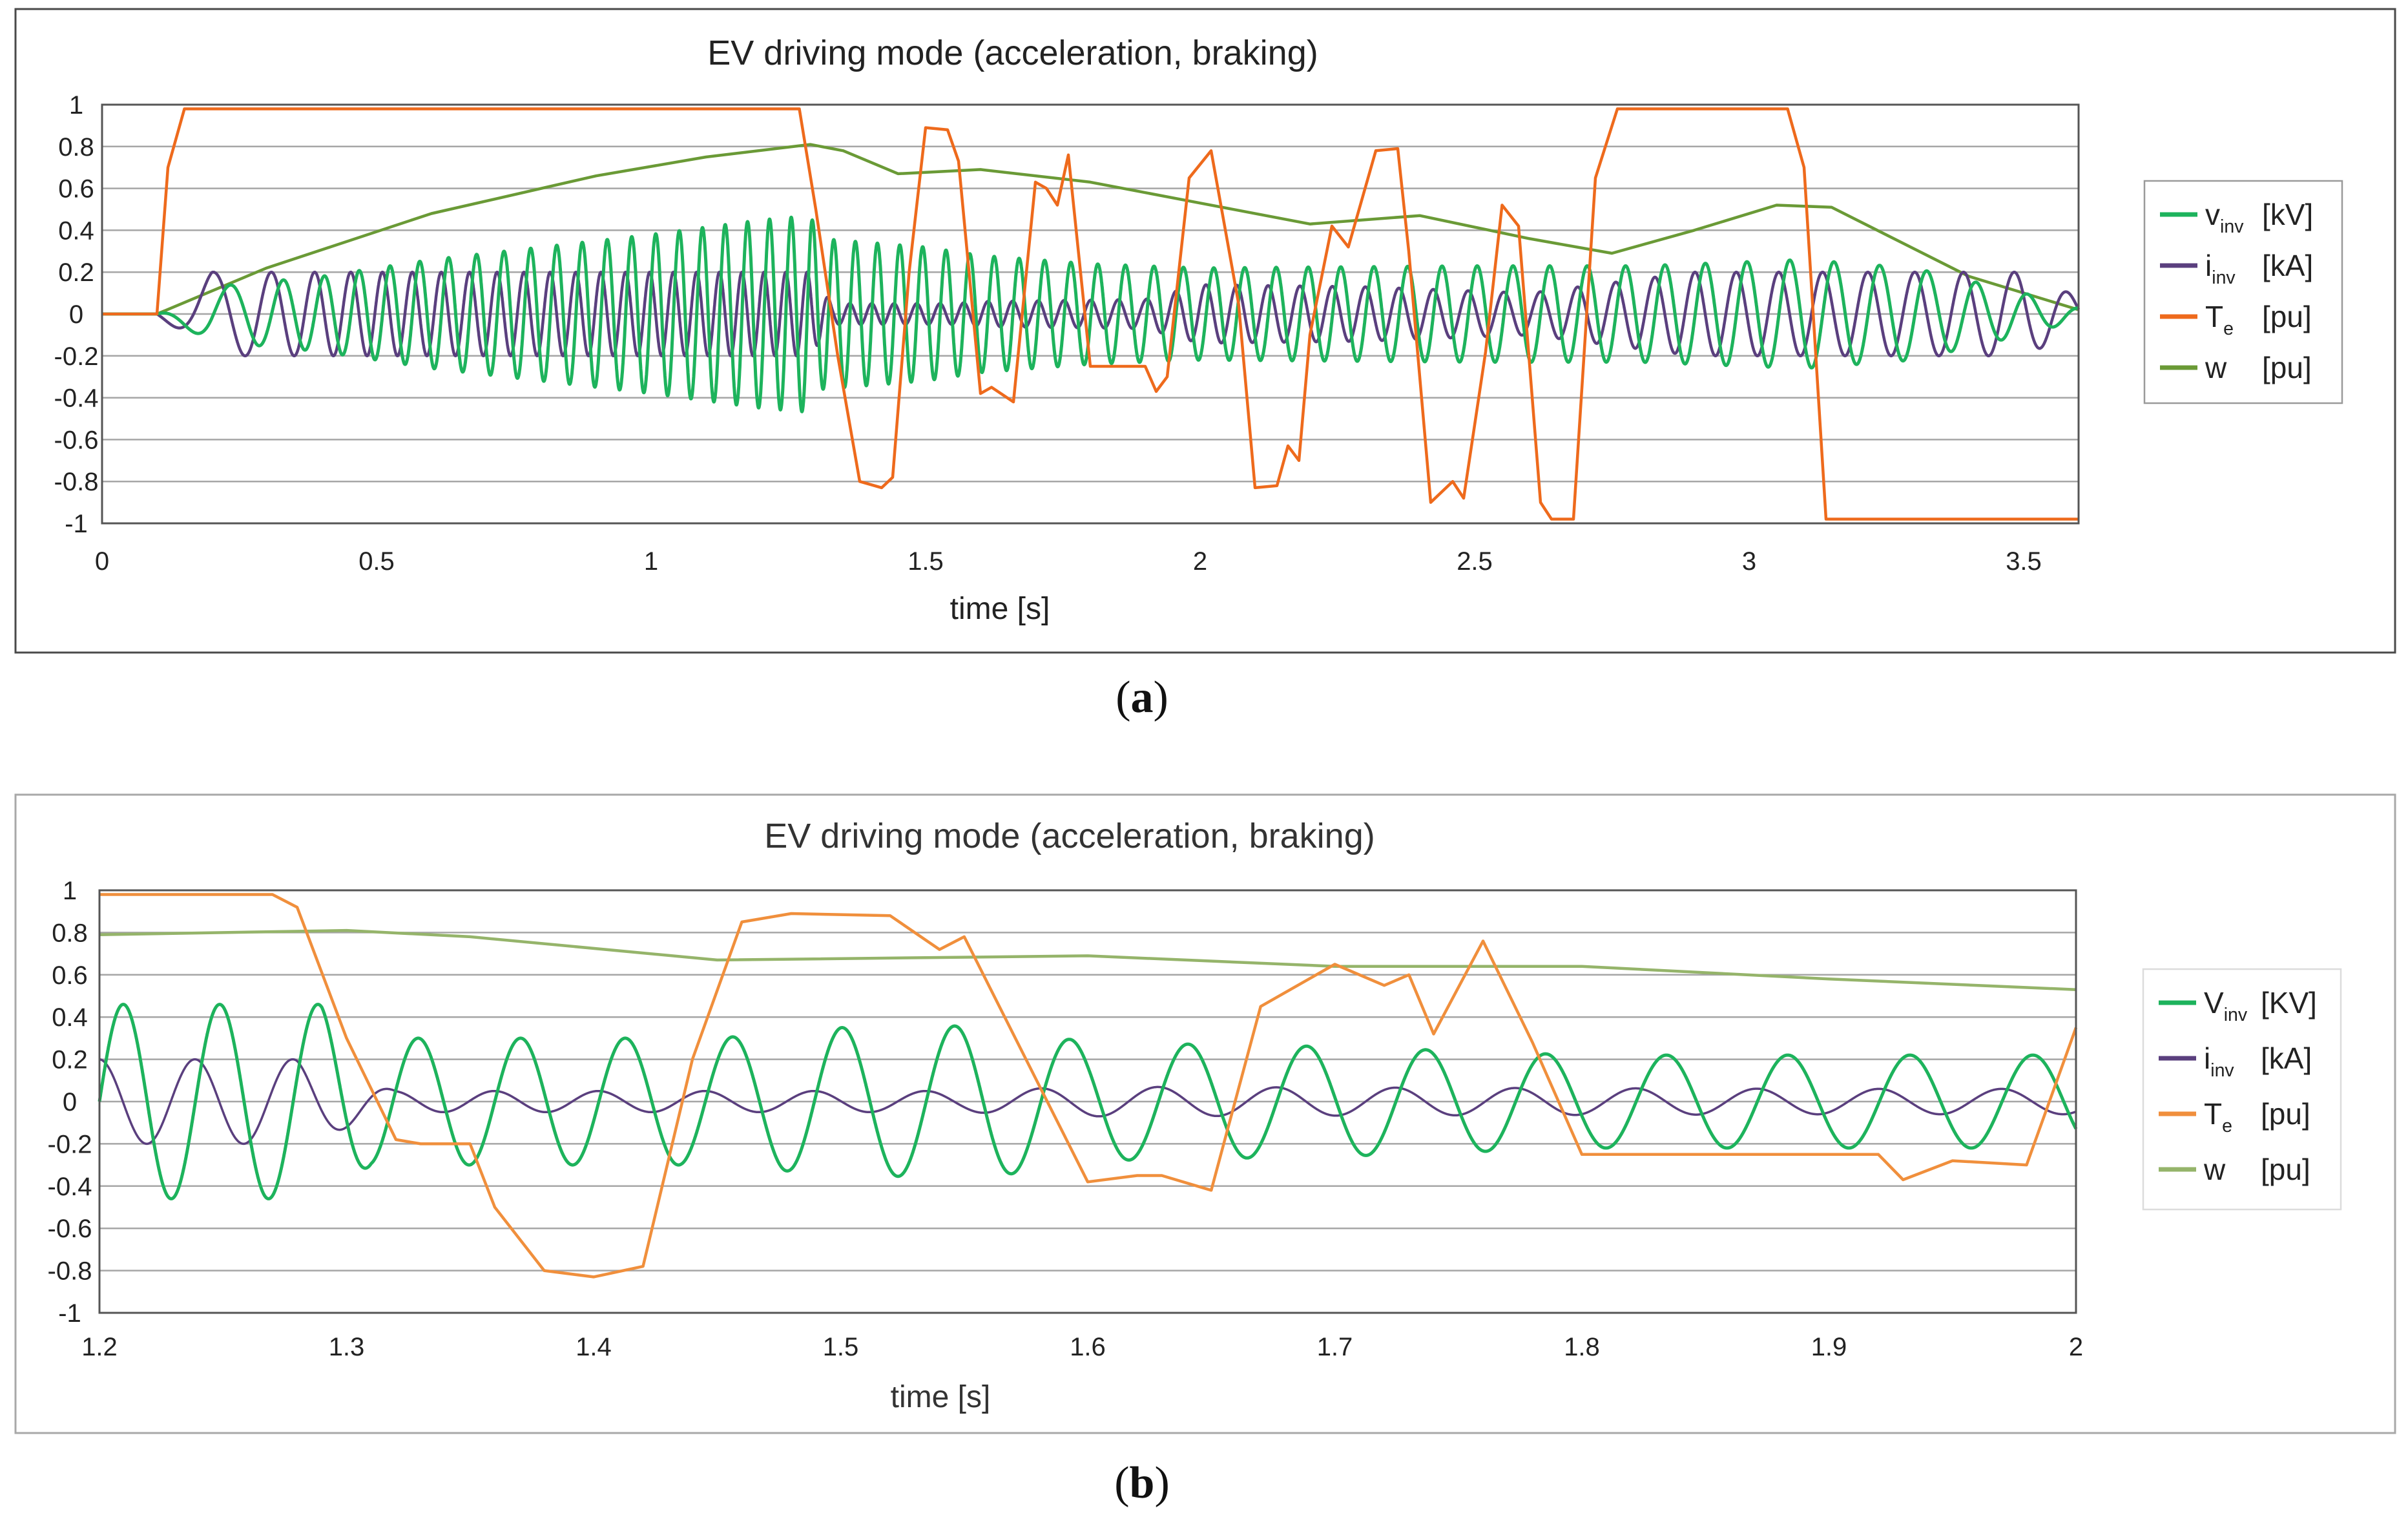 Image resolution: width=2408 pixels, height=1517 pixels. What do you see at coordinates (1475, 561) in the screenshot?
I see `x-tick-label: 2.5` at bounding box center [1475, 561].